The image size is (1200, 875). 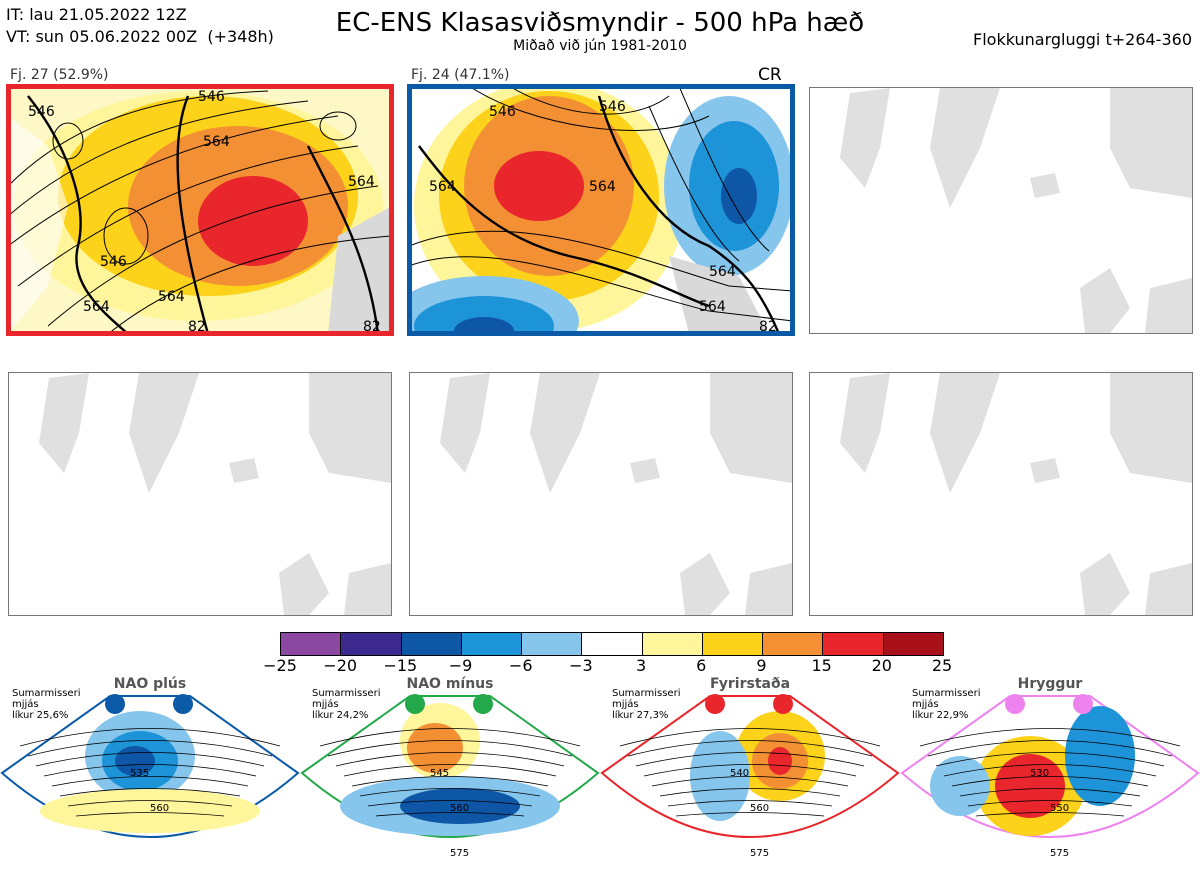 I want to click on panel-1-label: Fj. 27 (52.9%), so click(x=59, y=75).